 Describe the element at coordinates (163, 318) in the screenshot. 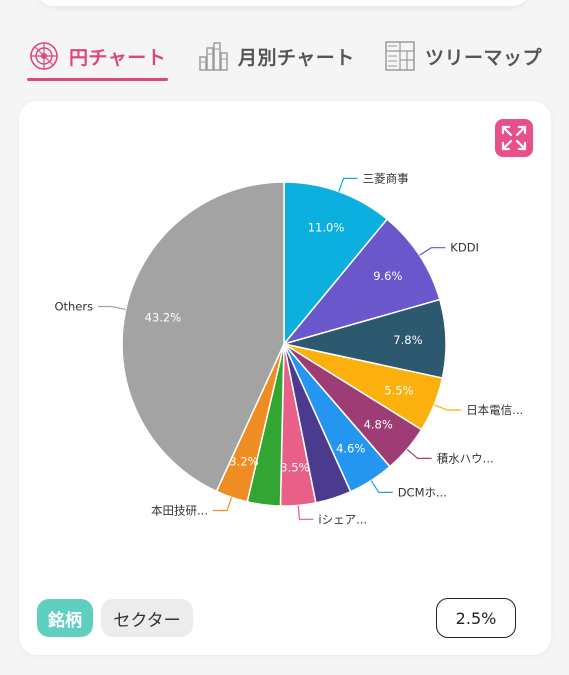

I see `slice-value-label: 43.2%` at that location.